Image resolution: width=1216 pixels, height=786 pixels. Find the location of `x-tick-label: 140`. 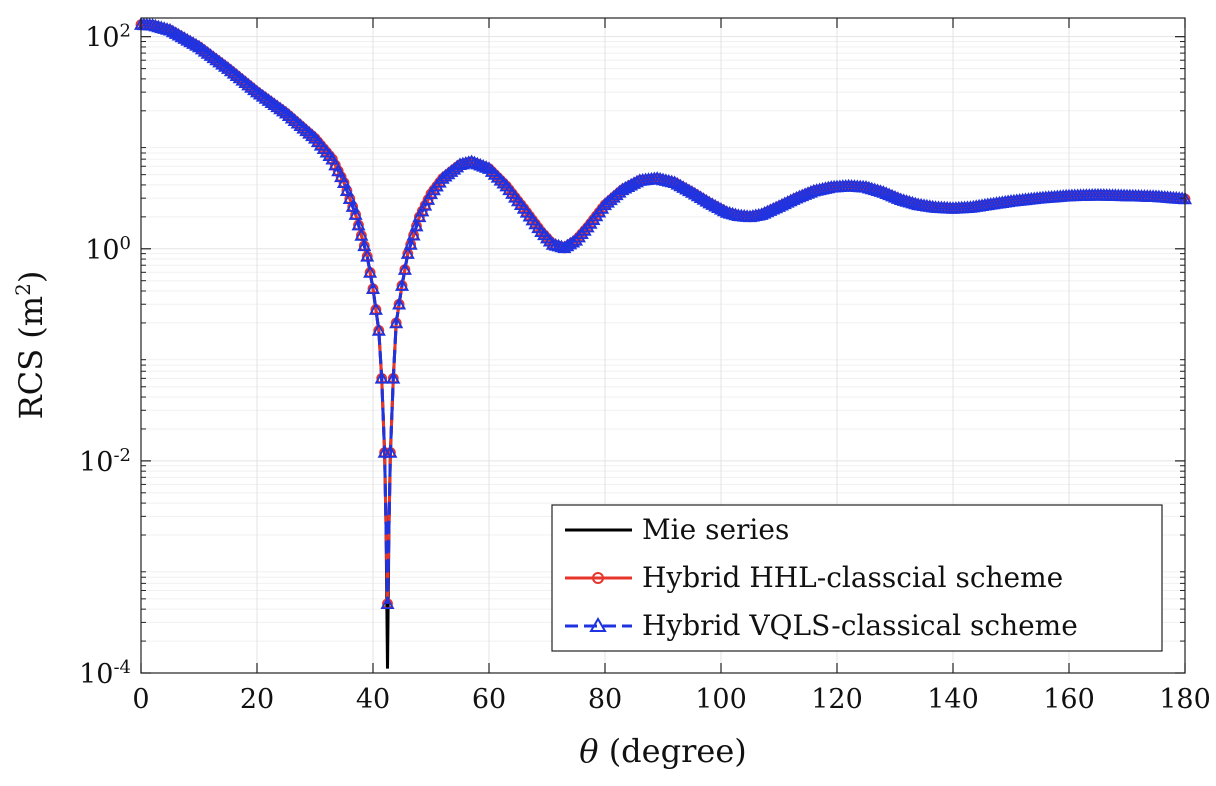

x-tick-label: 140 is located at coordinates (953, 699).